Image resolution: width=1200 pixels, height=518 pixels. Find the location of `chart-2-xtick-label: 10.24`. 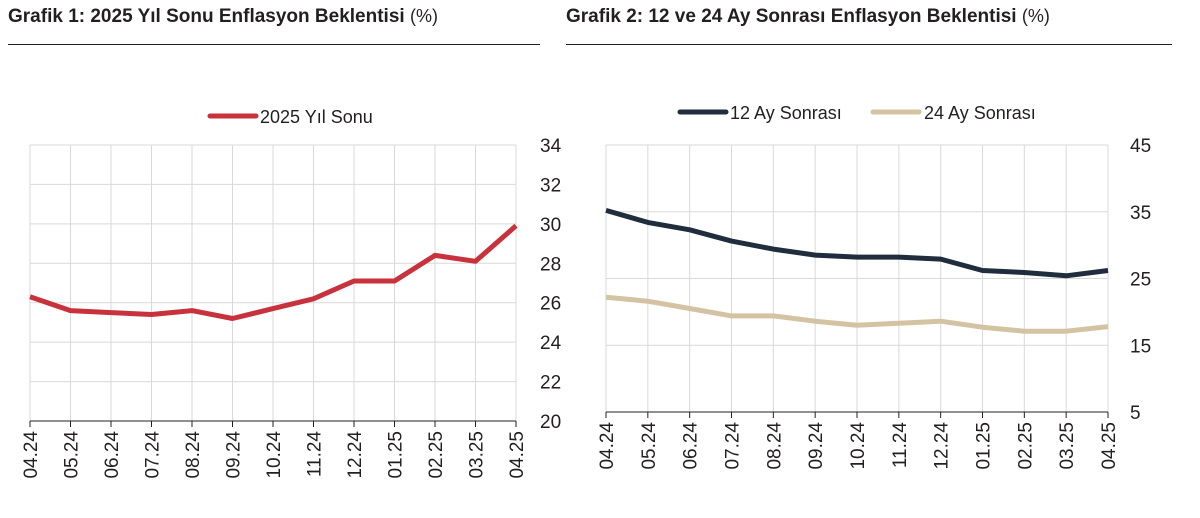

chart-2-xtick-label: 10.24 is located at coordinates (858, 446).